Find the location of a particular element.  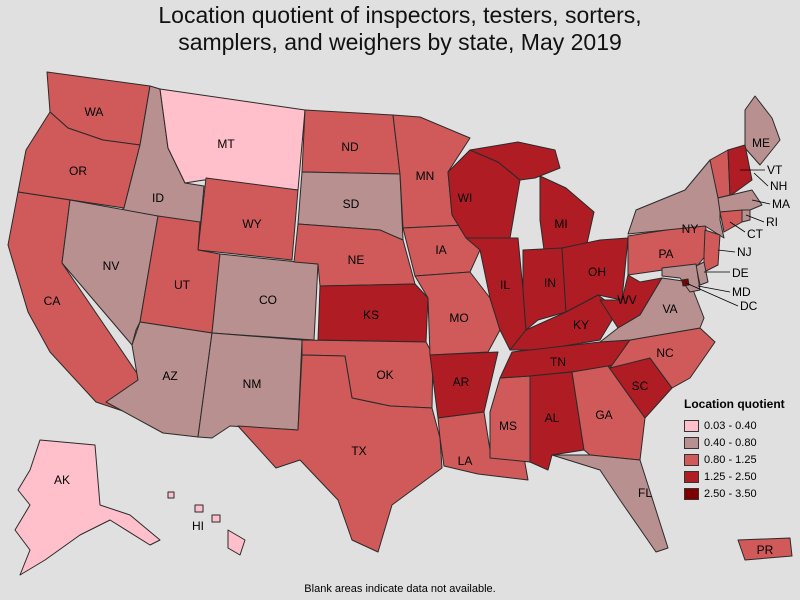

state-ma is located at coordinates (740, 201).